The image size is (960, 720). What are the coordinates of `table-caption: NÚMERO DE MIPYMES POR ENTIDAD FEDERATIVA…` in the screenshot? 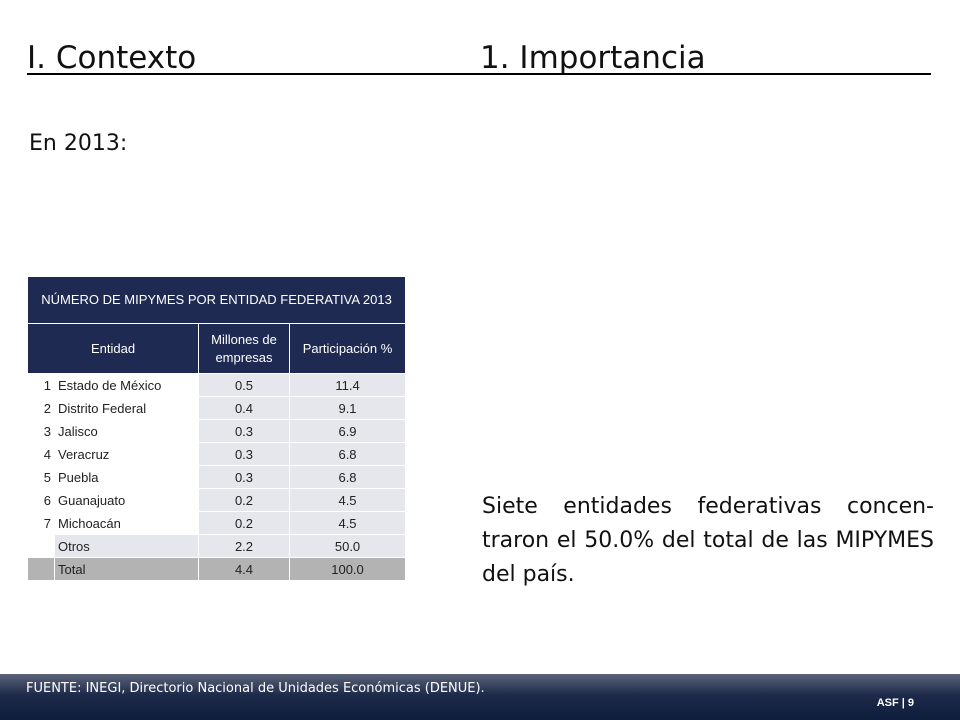 It's located at (216, 300).